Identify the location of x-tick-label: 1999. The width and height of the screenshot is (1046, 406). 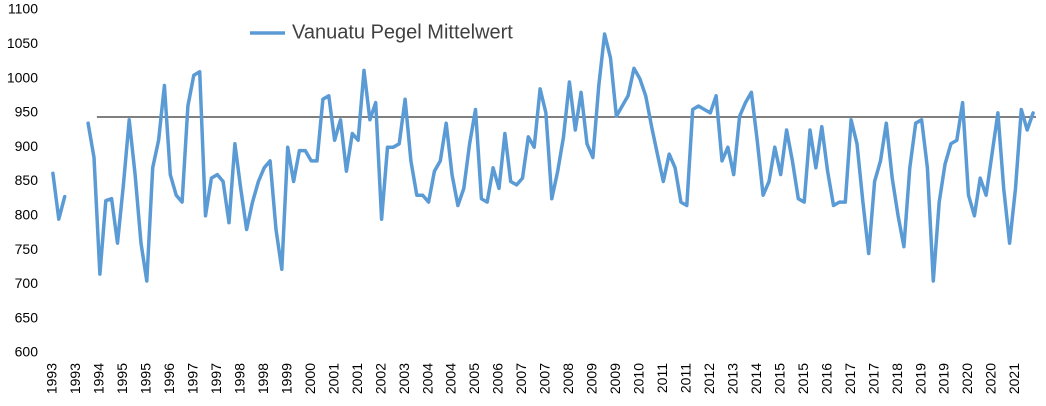
(286, 378).